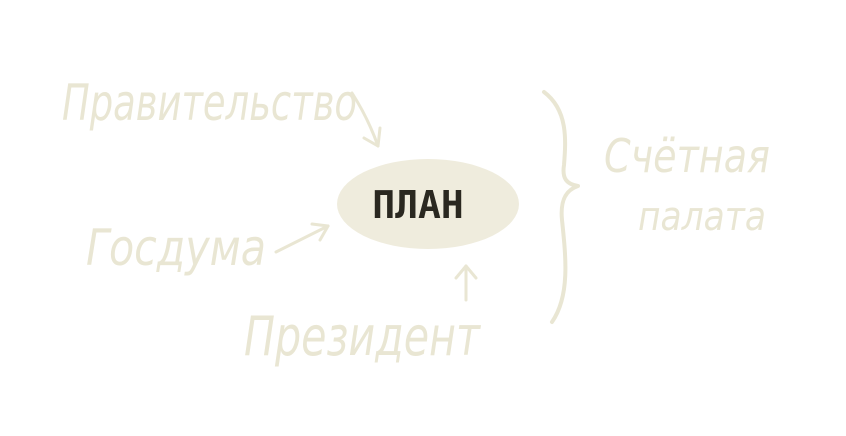  What do you see at coordinates (209, 103) in the screenshot?
I see `source-government-label: Правительство` at bounding box center [209, 103].